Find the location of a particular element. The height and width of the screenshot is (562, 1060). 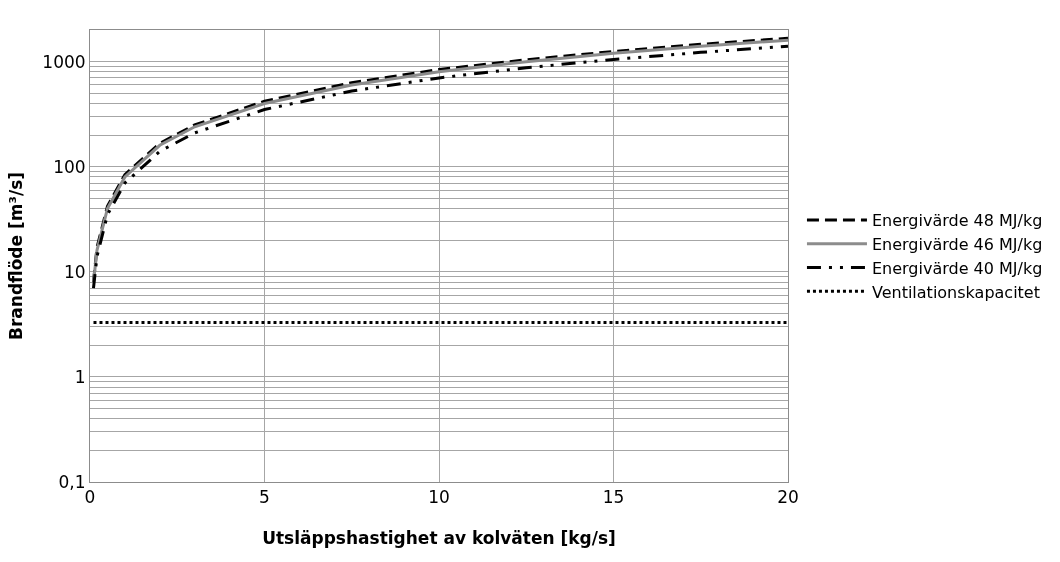

legend-label: Energivärde 40 MJ/kg is located at coordinates (957, 268).